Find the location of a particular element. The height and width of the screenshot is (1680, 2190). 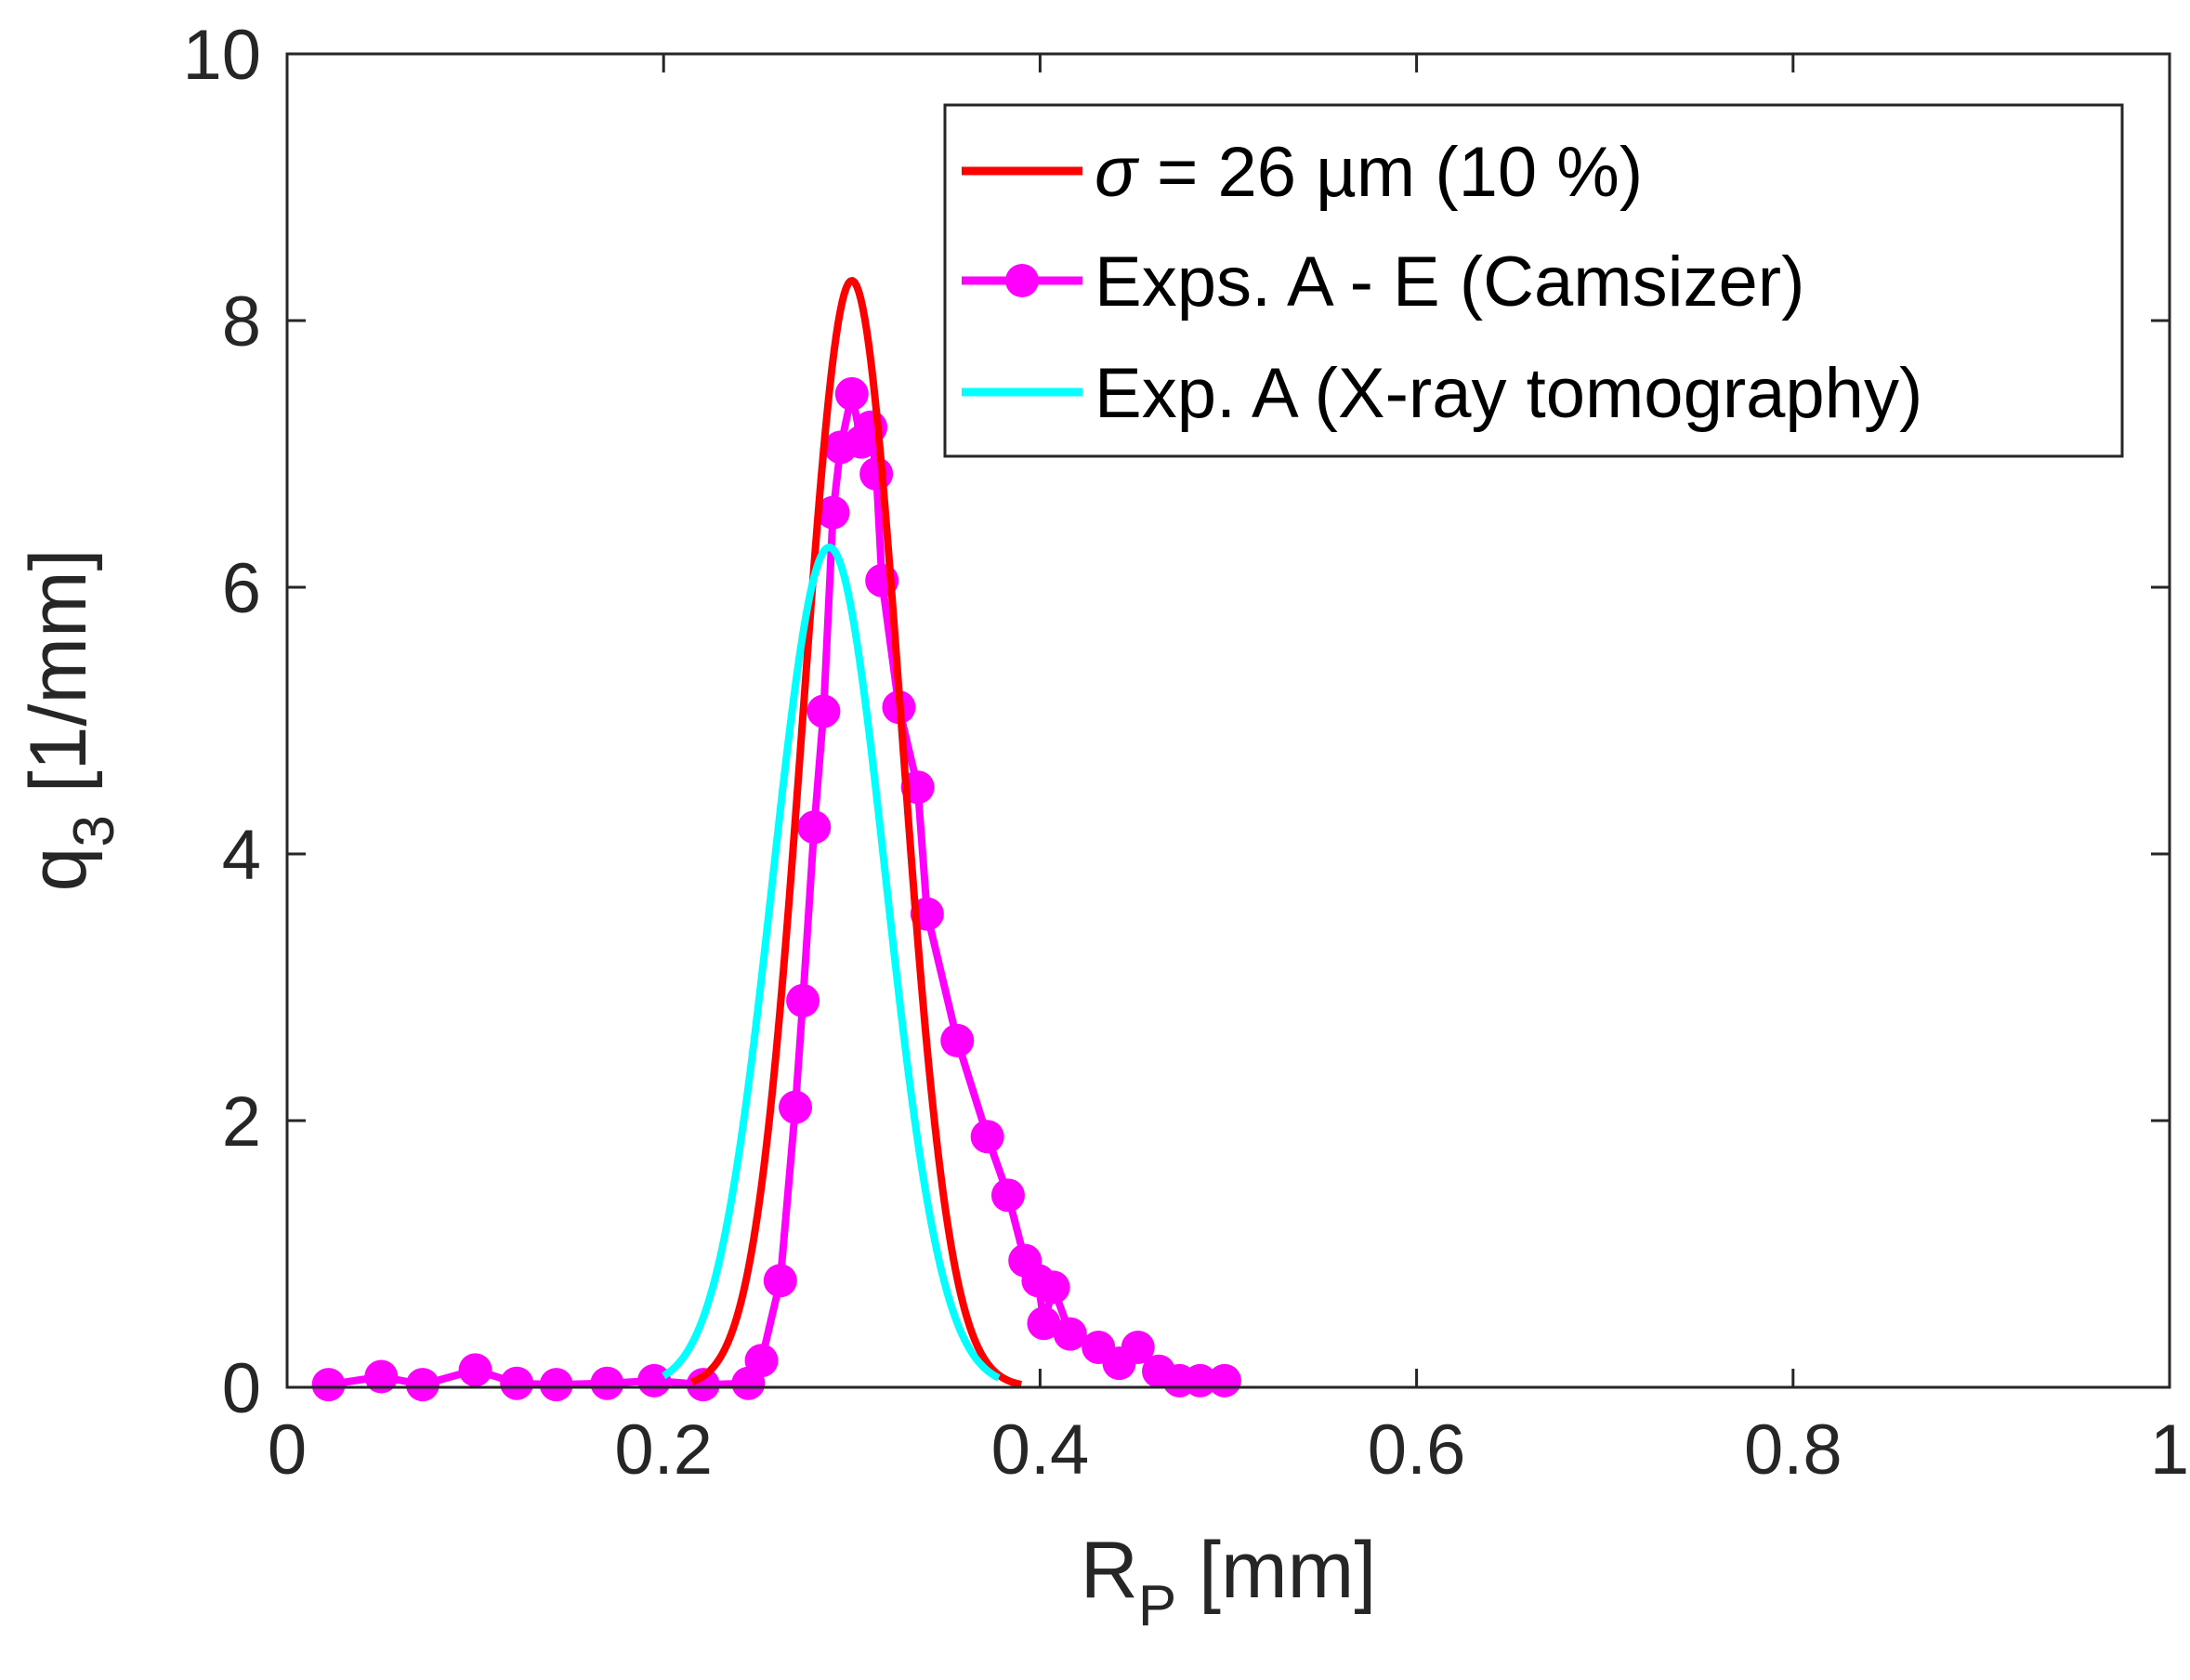

y-tick-label: 4 is located at coordinates (241, 855).